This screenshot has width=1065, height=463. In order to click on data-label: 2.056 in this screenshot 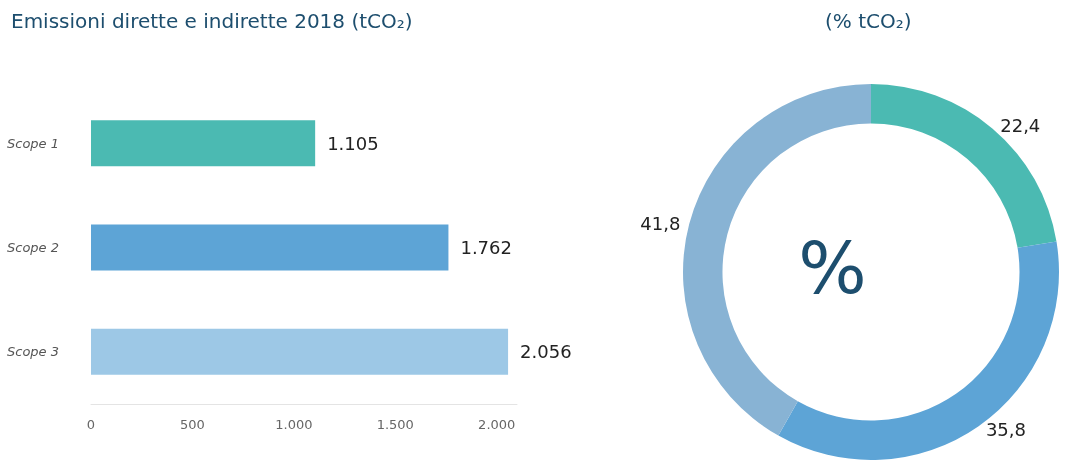, I will do `click(546, 352)`.